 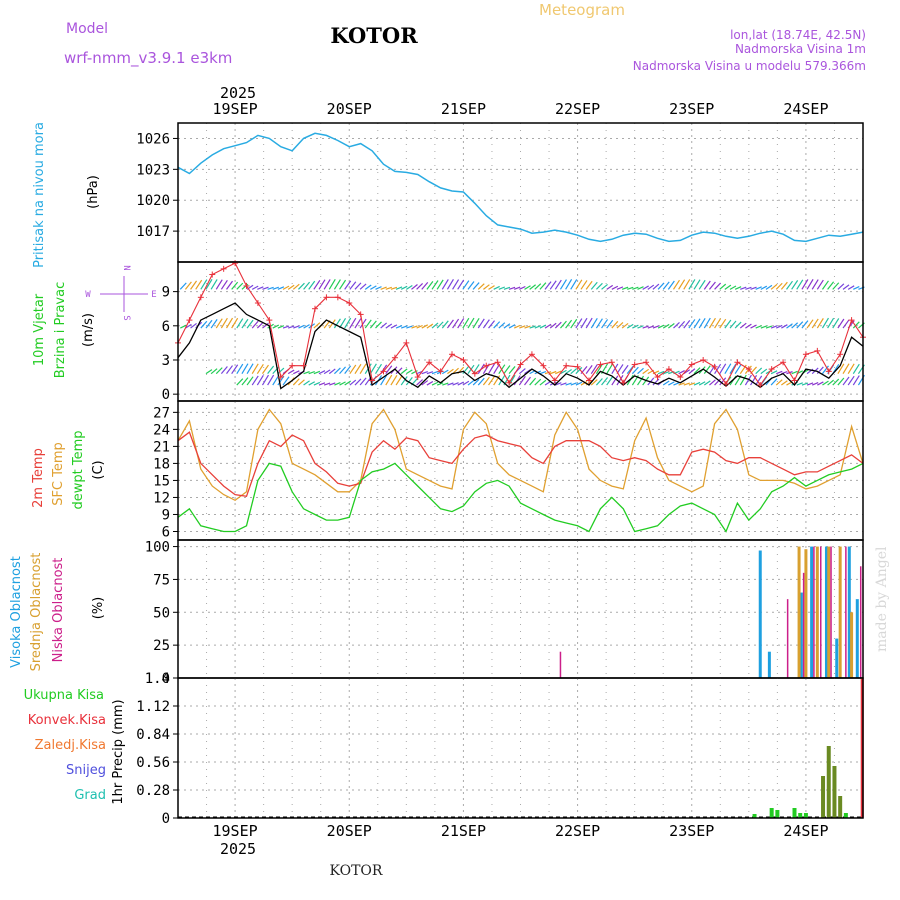 What do you see at coordinates (166, 327) in the screenshot?
I see `y-tick-label: 6` at bounding box center [166, 327].